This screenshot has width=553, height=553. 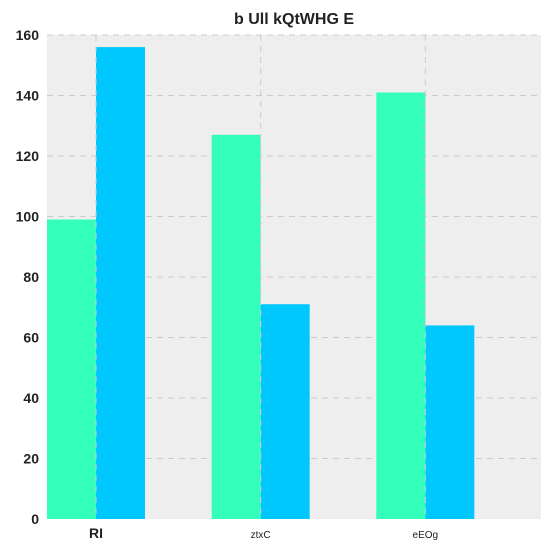 I want to click on x-tick-label: ztxC, so click(x=261, y=535).